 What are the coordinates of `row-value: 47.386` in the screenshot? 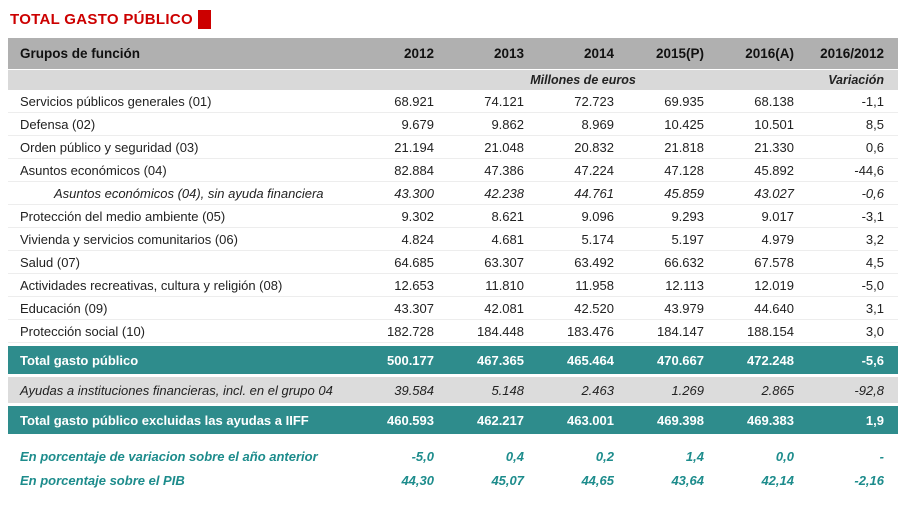 It's located at (504, 170).